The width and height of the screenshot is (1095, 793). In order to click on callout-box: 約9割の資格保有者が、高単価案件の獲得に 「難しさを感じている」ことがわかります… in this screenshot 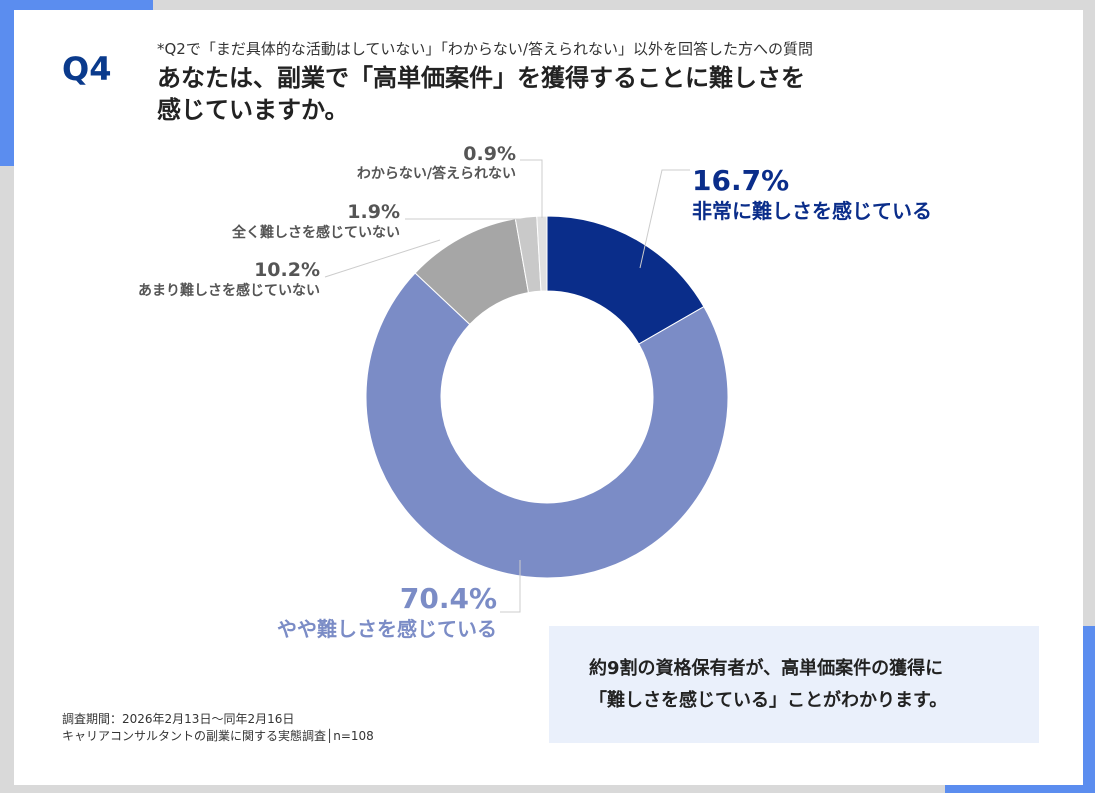, I will do `click(794, 684)`.